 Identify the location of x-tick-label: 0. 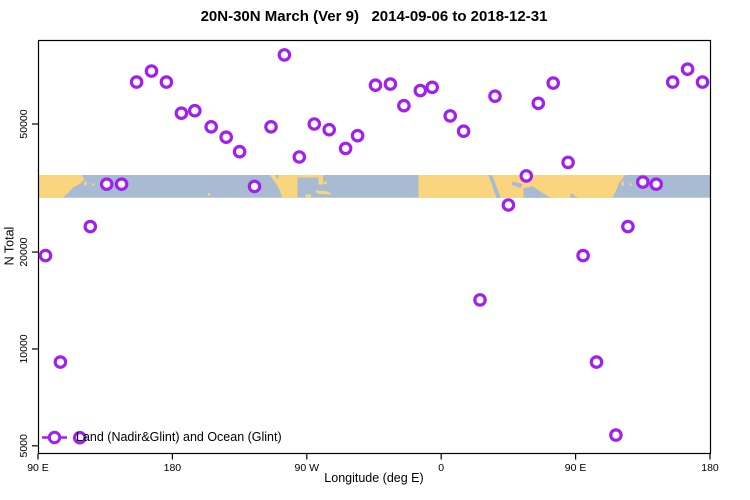
(441, 468).